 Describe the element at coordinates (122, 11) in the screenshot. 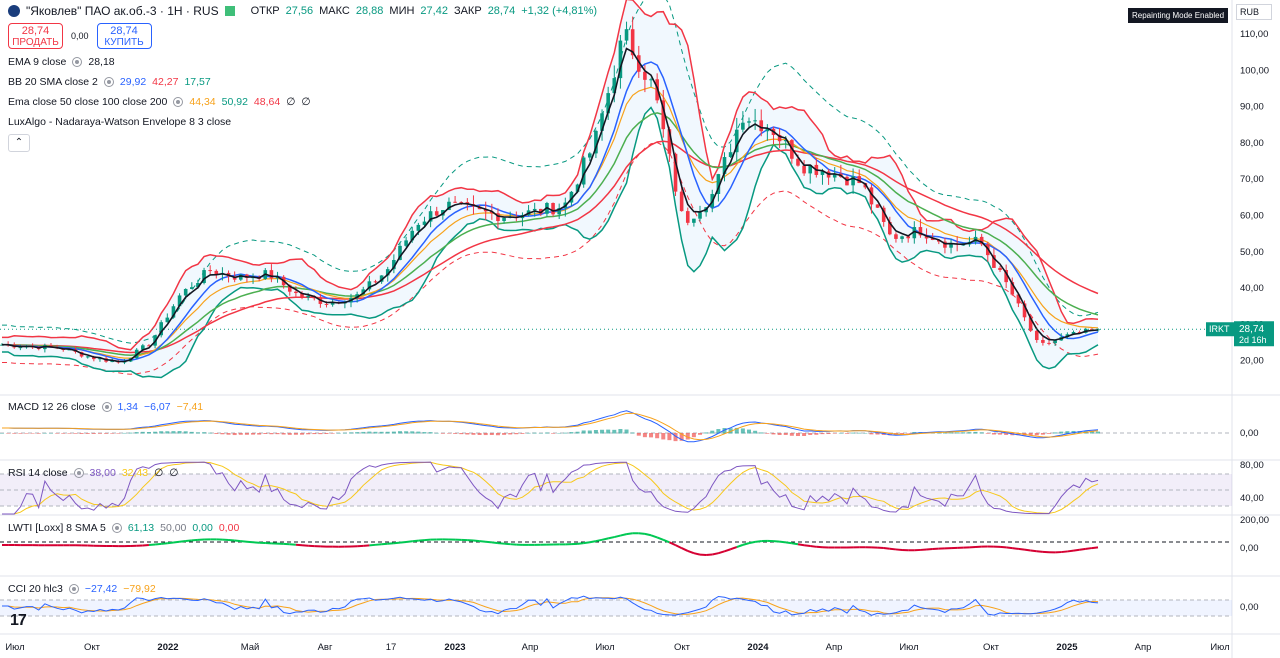

I see `symbol-title: "Яковлев" ПАО ак.об.-3 · 1H · RUS` at that location.